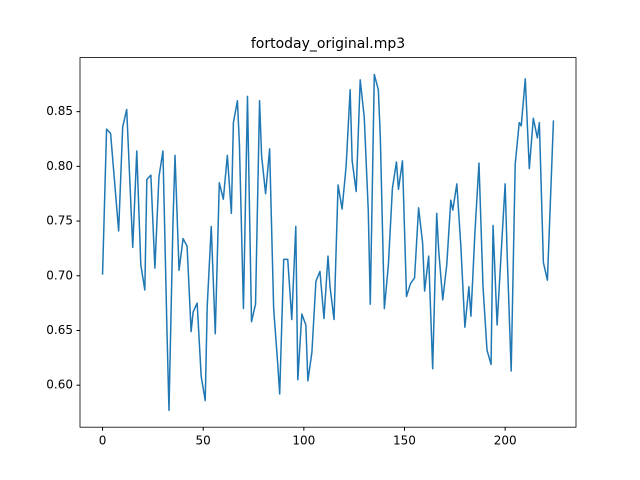 The image size is (640, 480). What do you see at coordinates (404, 441) in the screenshot?
I see `x-tick-label: 150` at bounding box center [404, 441].